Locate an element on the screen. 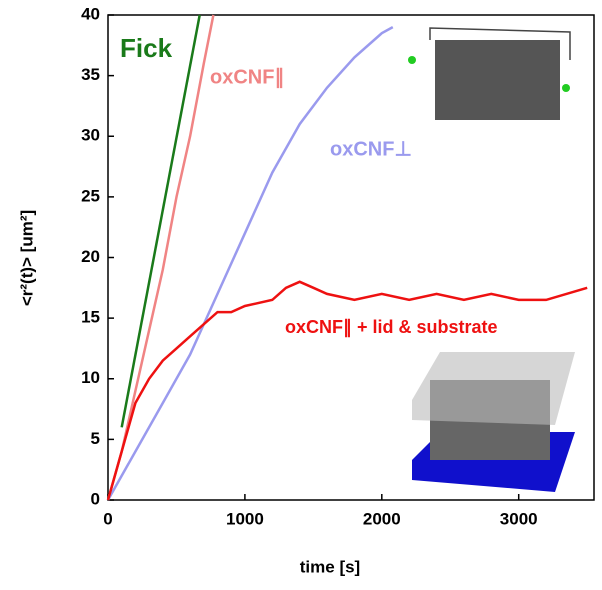  inset-top is located at coordinates (489, 73).